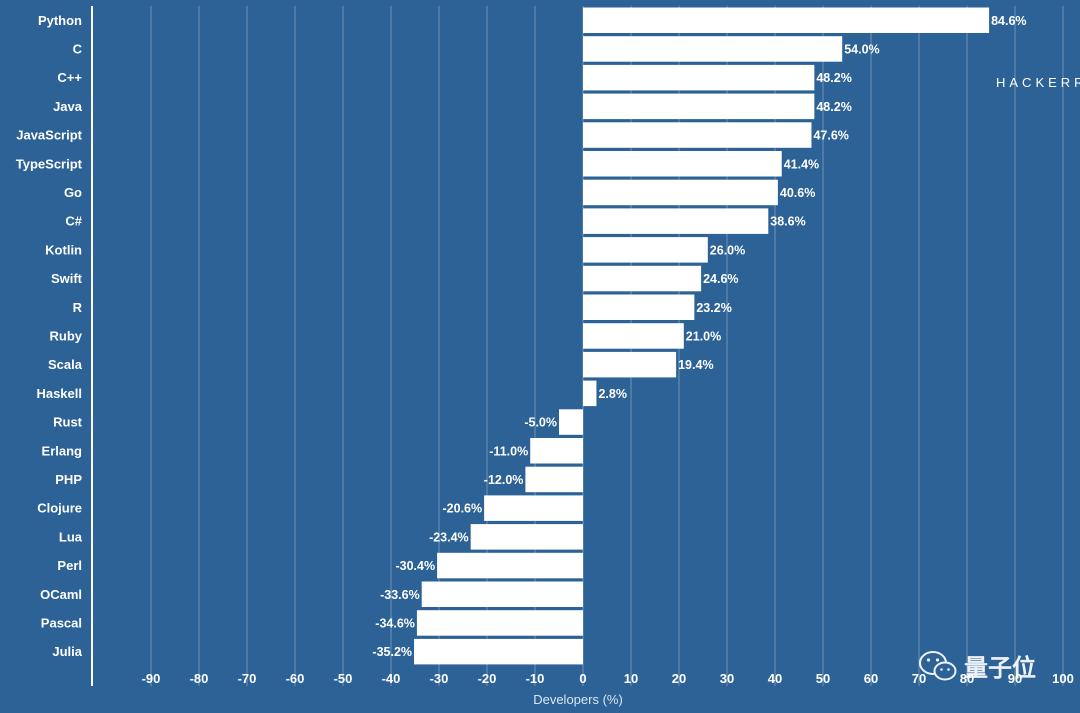  Describe the element at coordinates (78, 307) in the screenshot. I see `category-label: R` at that location.